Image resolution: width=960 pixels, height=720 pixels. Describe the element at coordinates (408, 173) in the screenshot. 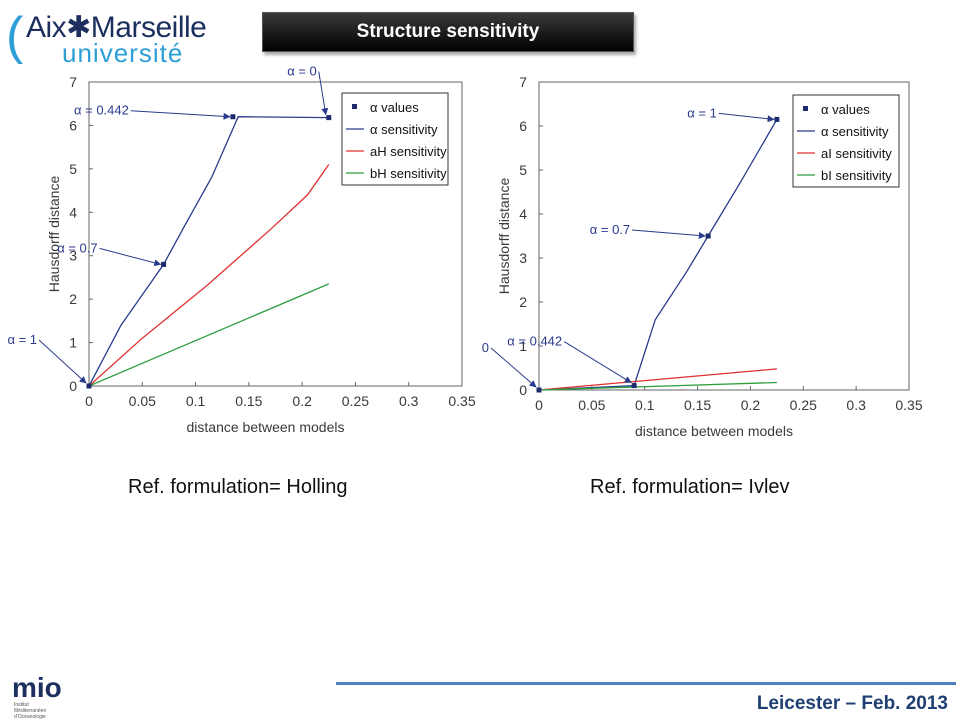

I see `legend-label: bH sensitivity` at that location.